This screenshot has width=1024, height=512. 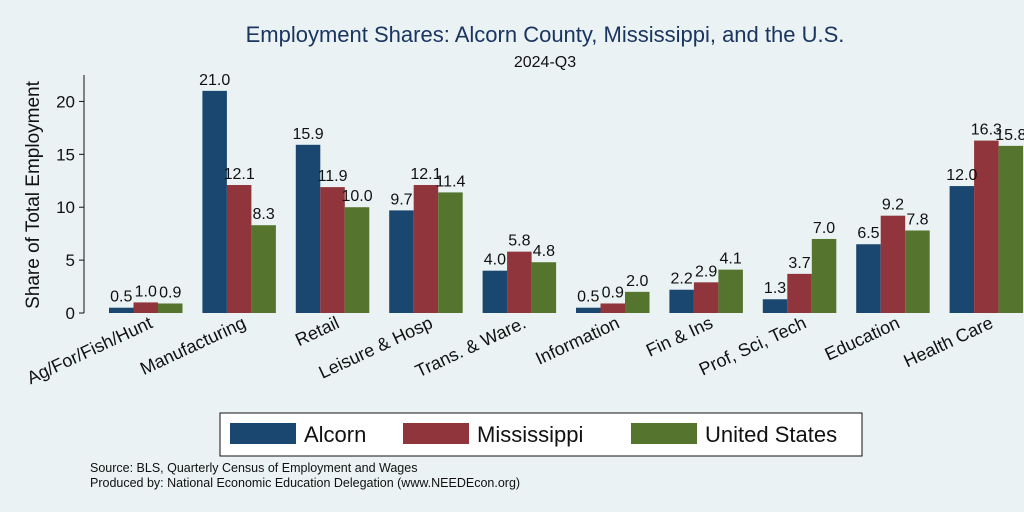 What do you see at coordinates (70, 260) in the screenshot?
I see `y-tick-label: 5` at bounding box center [70, 260].